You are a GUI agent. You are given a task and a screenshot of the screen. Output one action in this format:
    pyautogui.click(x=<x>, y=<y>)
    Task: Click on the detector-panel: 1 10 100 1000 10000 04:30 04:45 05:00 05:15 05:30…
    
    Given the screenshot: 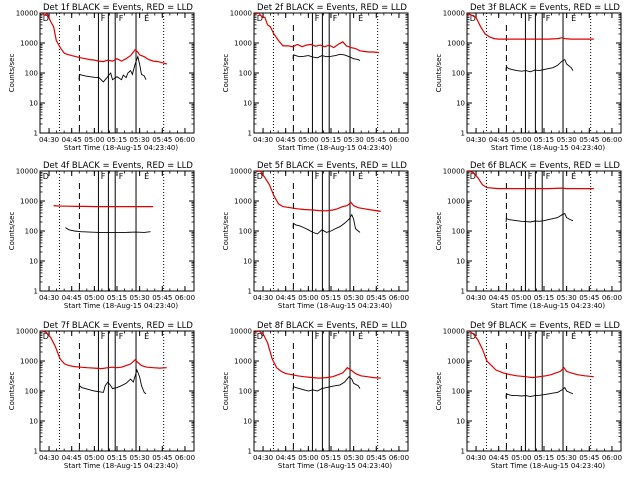 What is the action you would take?
    pyautogui.click(x=101, y=395)
    